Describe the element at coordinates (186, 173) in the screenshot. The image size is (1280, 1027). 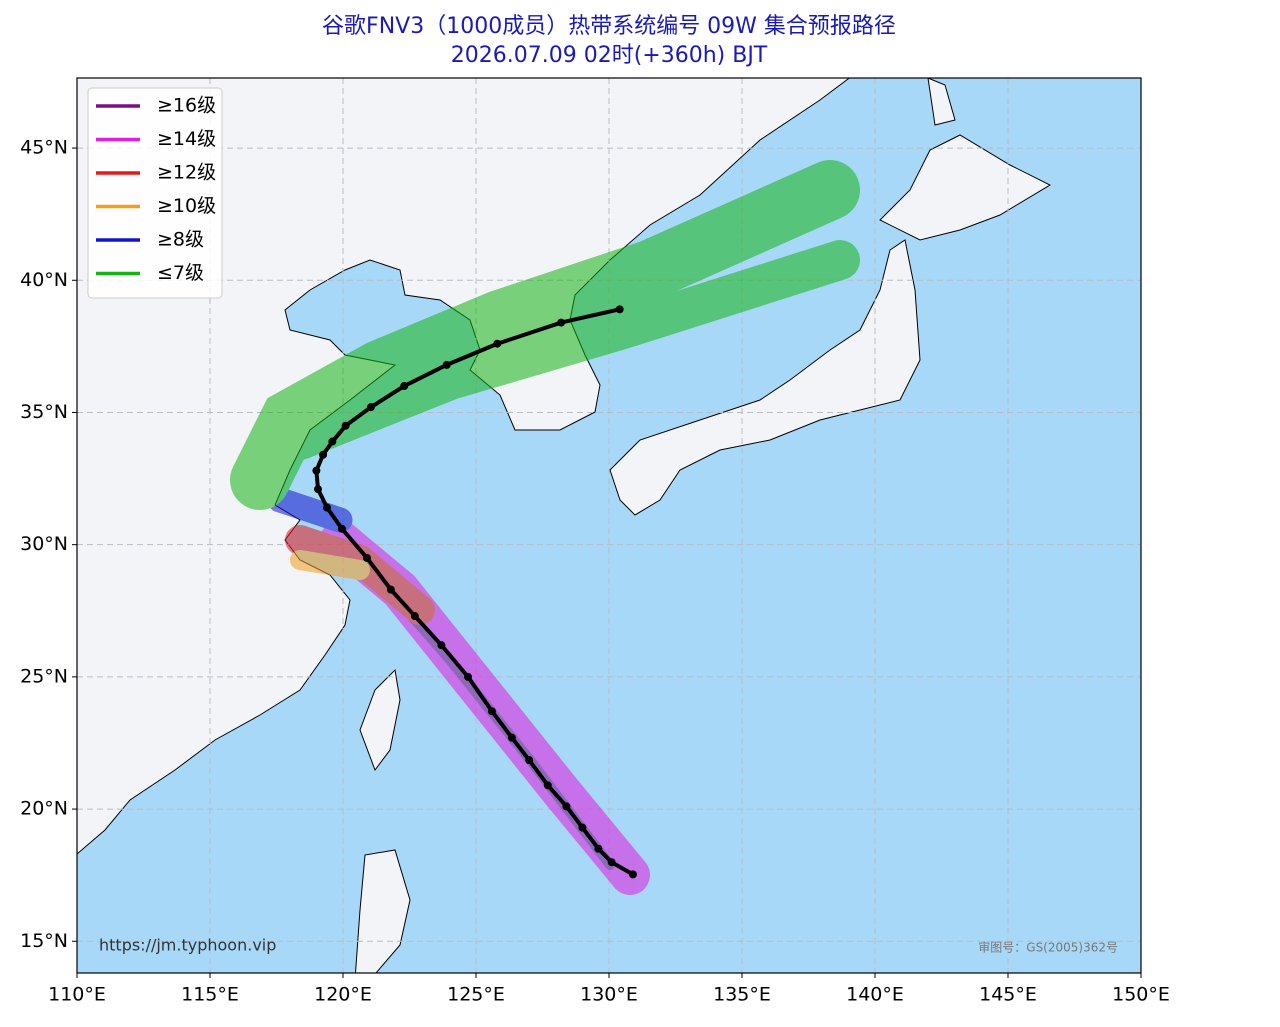
I see `legend-label: ≥12级` at that location.